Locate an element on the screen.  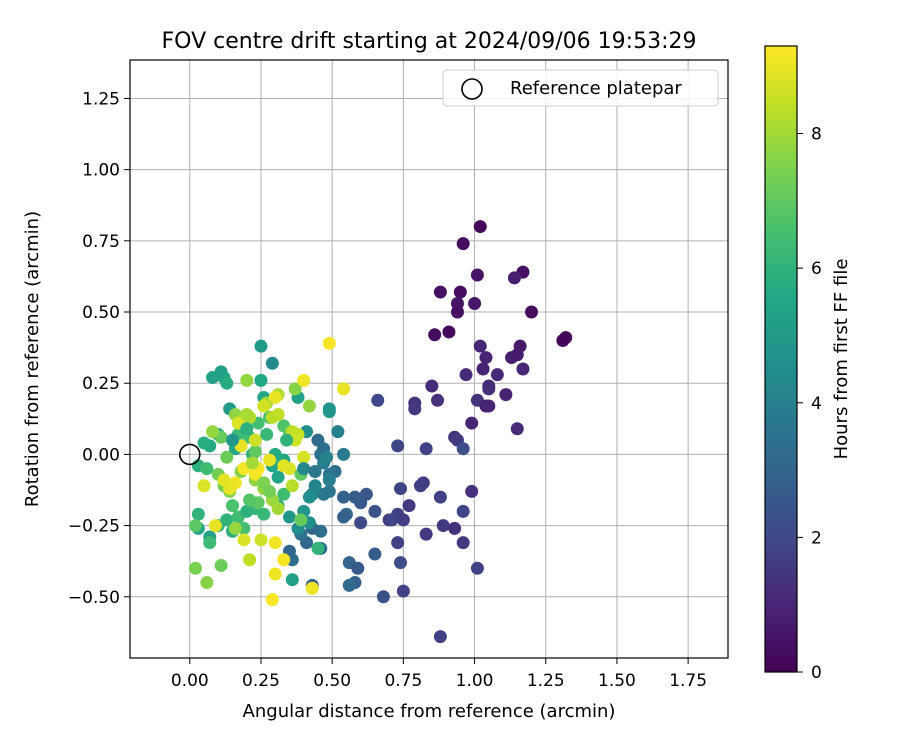
x-tick-label: 0.25 is located at coordinates (261, 681).